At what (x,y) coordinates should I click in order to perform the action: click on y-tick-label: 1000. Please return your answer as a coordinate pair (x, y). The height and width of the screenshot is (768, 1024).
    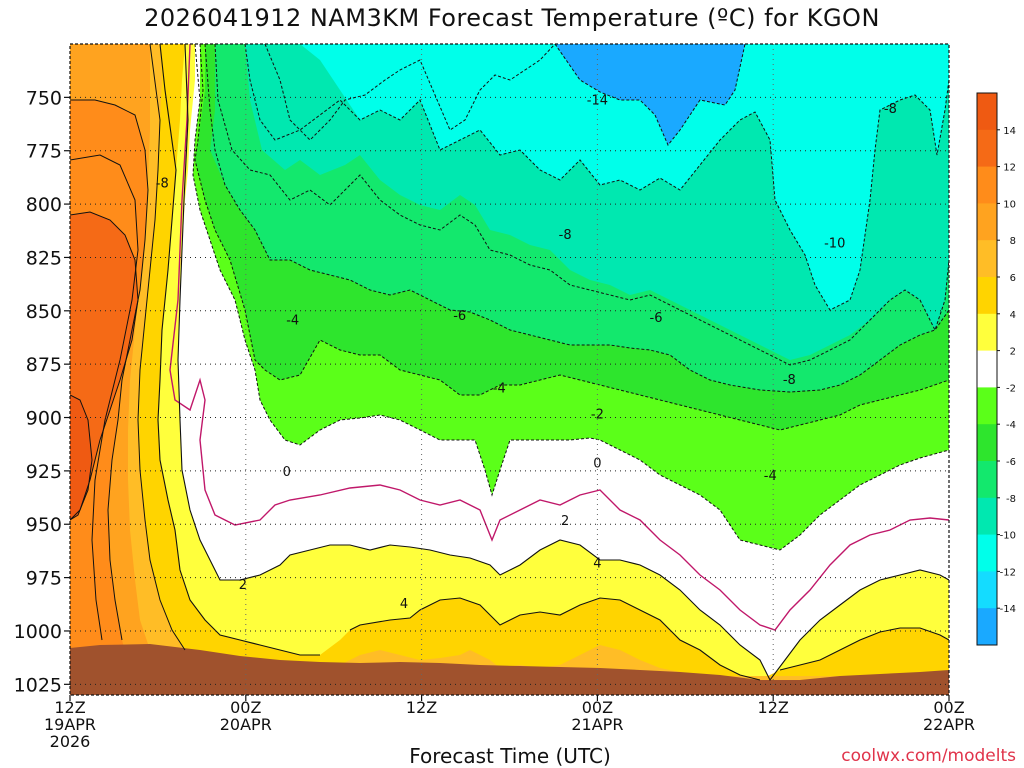
    Looking at the image, I should click on (38, 632).